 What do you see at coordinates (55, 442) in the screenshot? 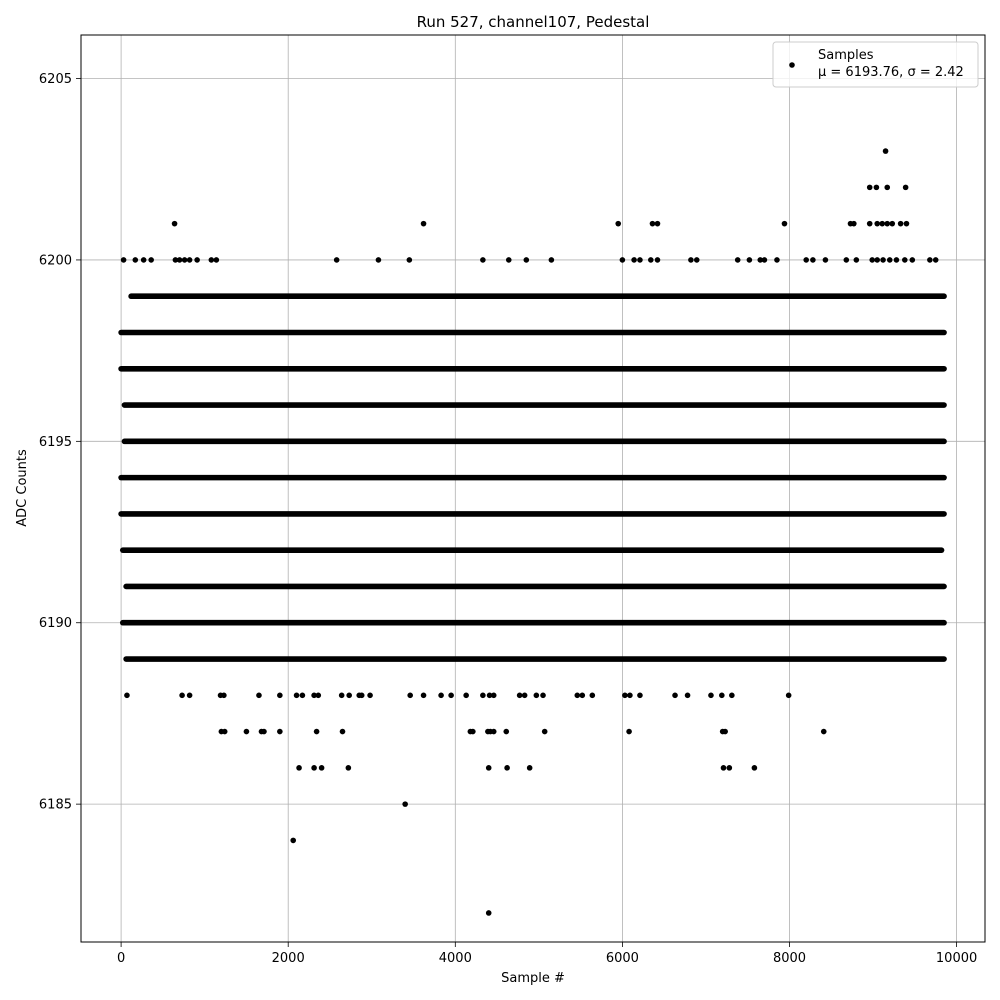
I see `y-tick-label: 6195` at bounding box center [55, 442].